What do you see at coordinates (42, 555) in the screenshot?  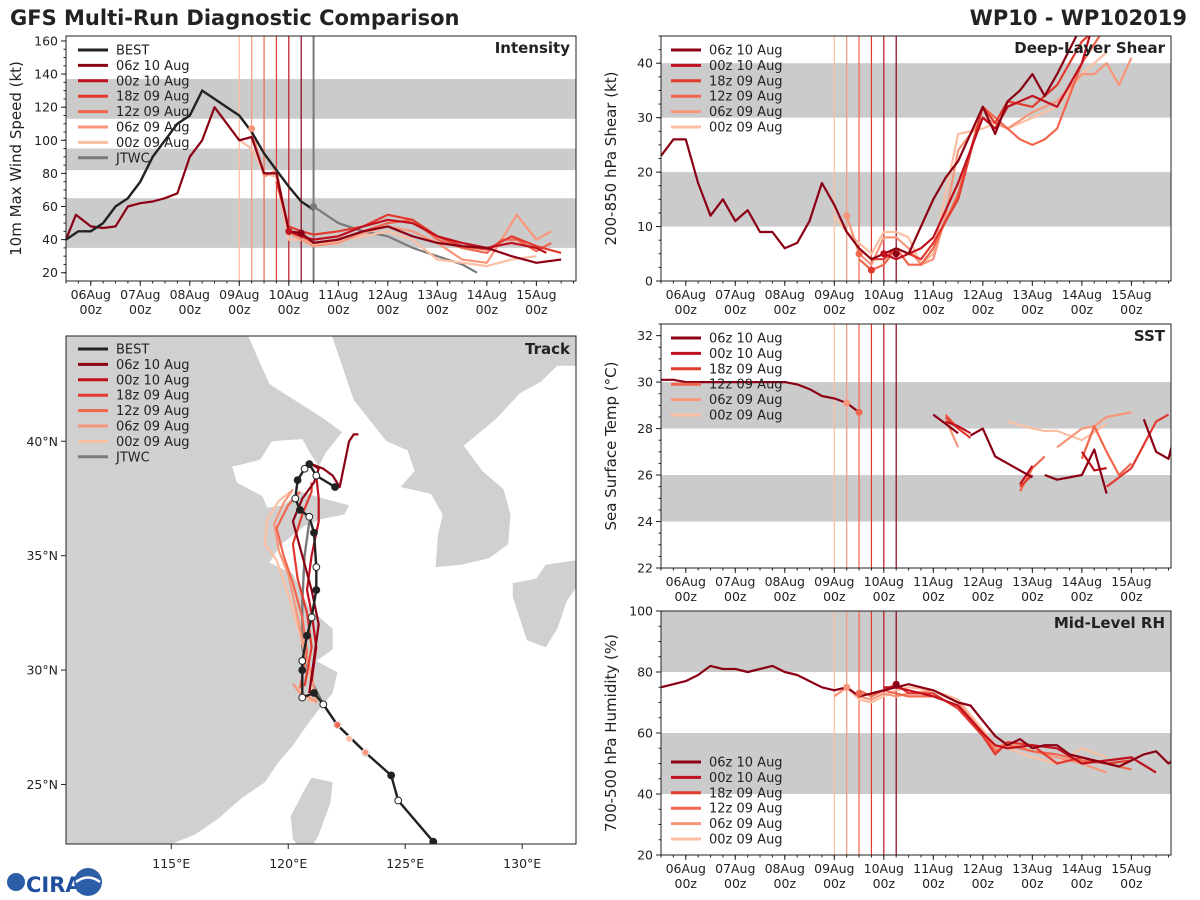 I see `latitude-tick-label: 35°N` at bounding box center [42, 555].